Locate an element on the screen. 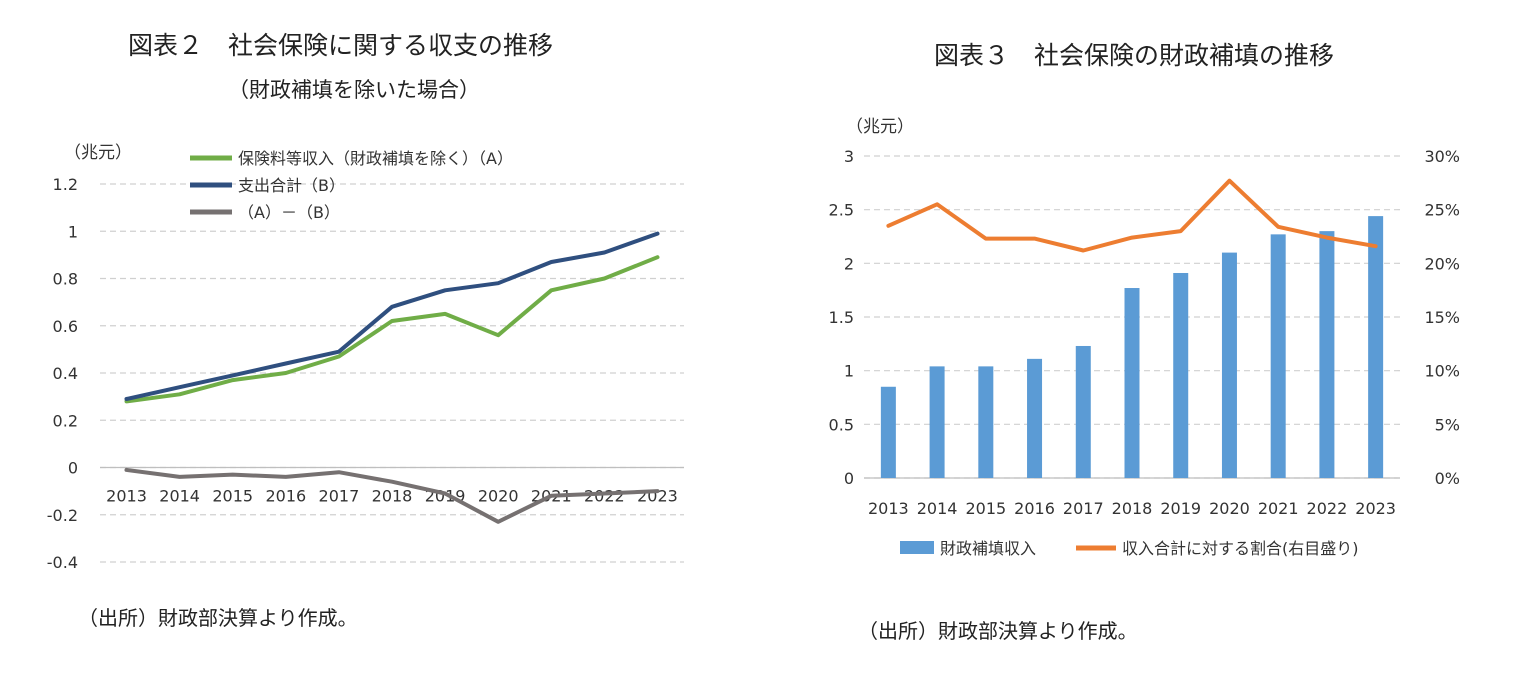  right-y-tick-label-left: 0 is located at coordinates (849, 478).